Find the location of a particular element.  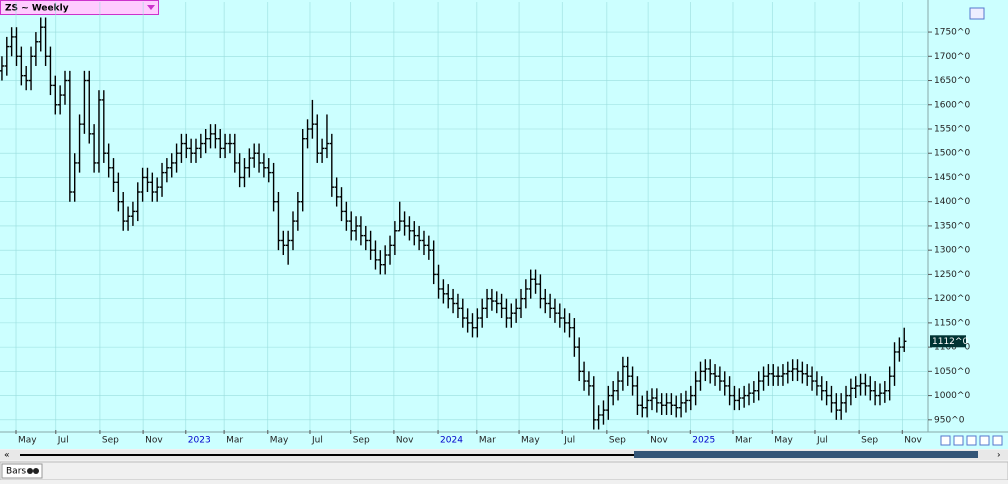

y-tick-label: 1450^0 is located at coordinates (952, 178).